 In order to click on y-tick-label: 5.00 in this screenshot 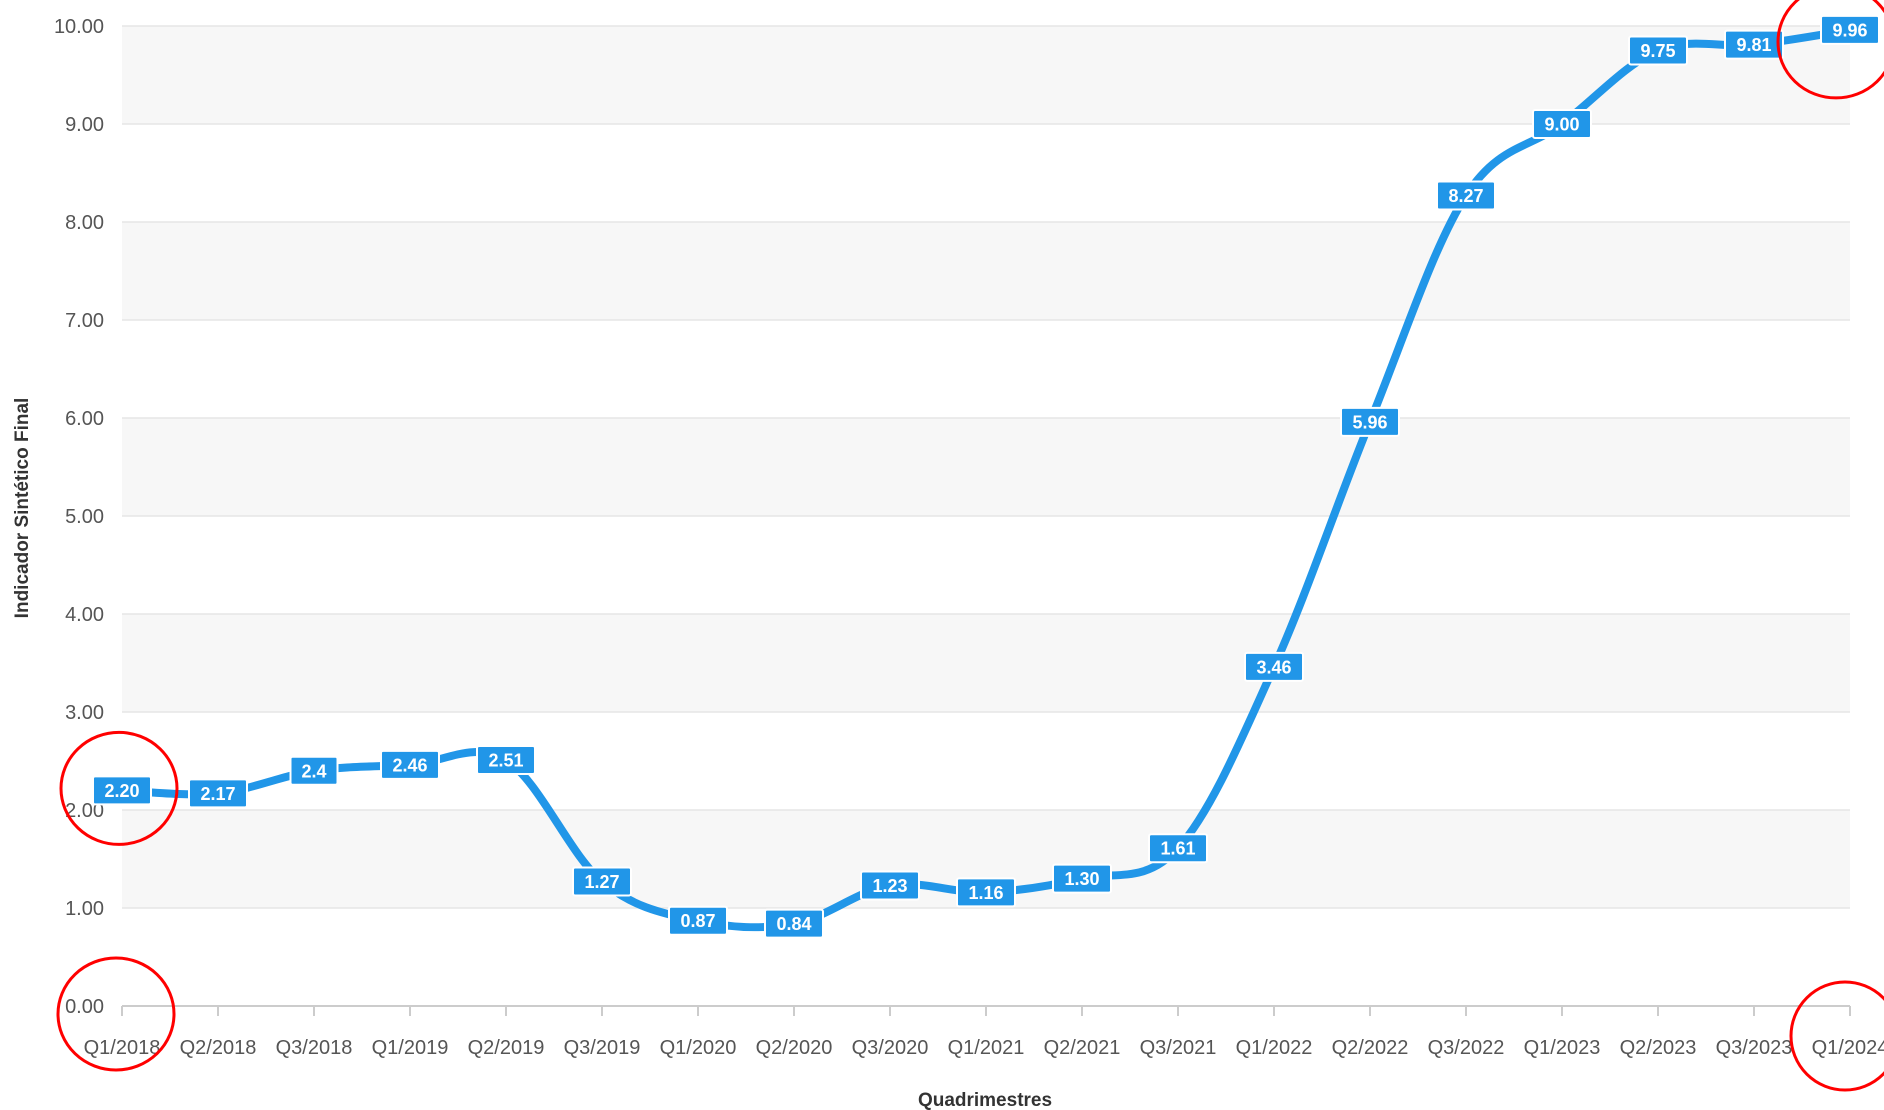, I will do `click(84, 517)`.